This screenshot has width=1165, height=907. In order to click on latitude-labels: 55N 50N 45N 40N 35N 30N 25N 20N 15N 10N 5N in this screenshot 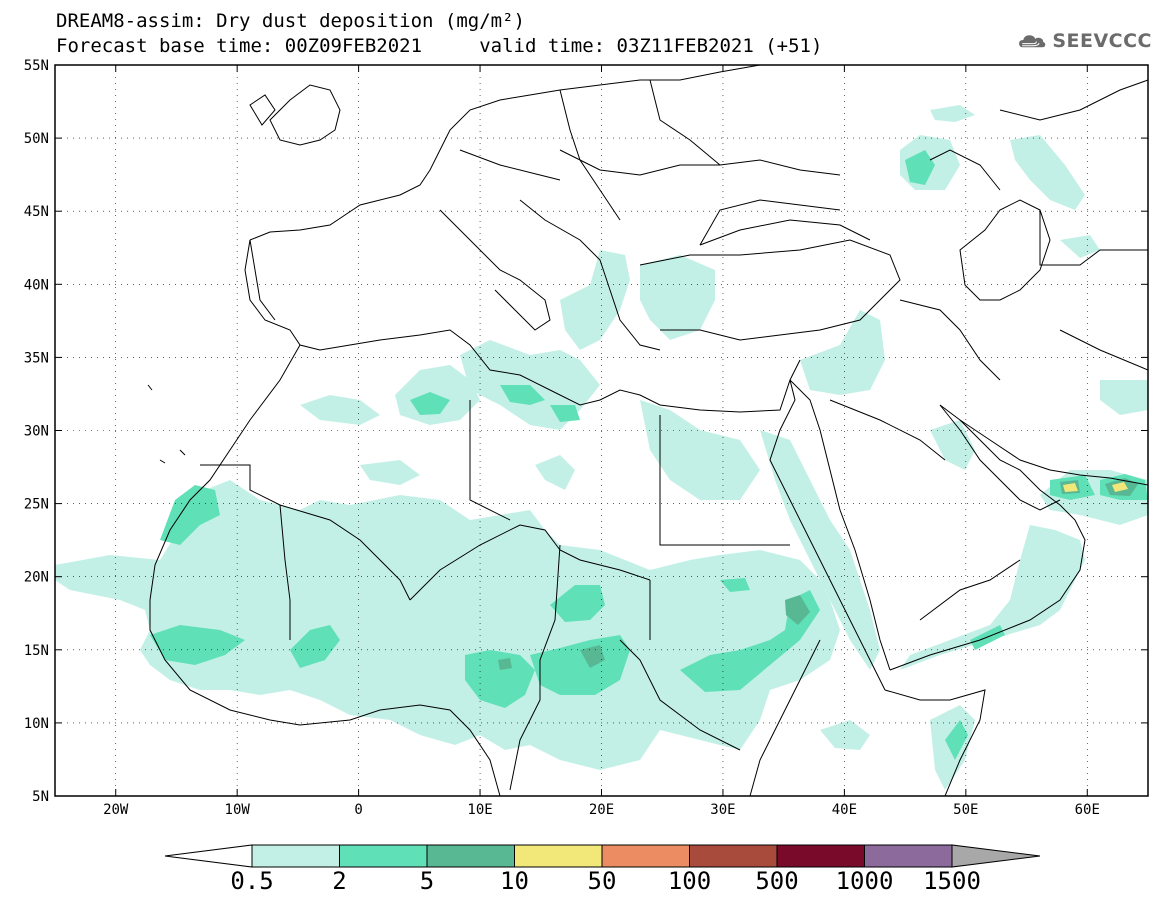, I will do `click(36, 431)`.